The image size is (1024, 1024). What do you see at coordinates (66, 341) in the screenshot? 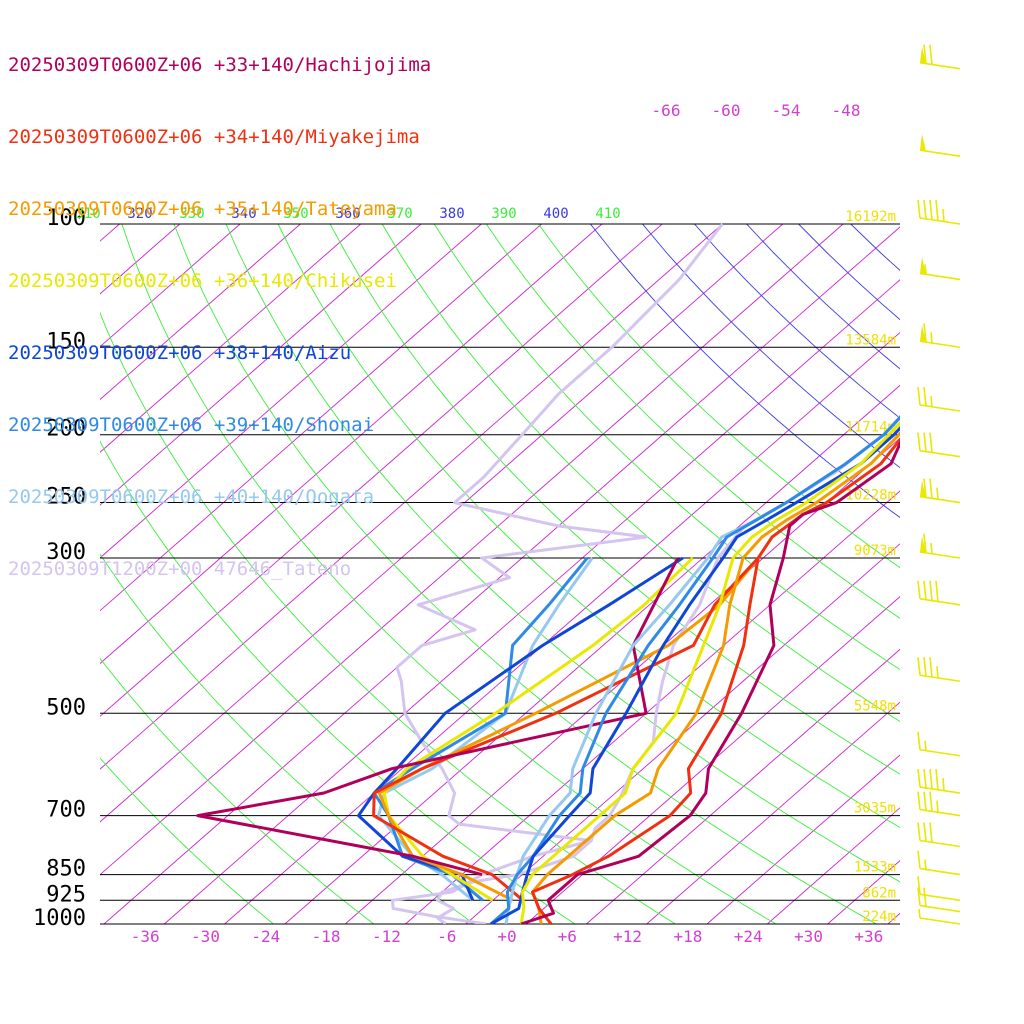
I see `pressure-tick-label: 150` at bounding box center [66, 341].